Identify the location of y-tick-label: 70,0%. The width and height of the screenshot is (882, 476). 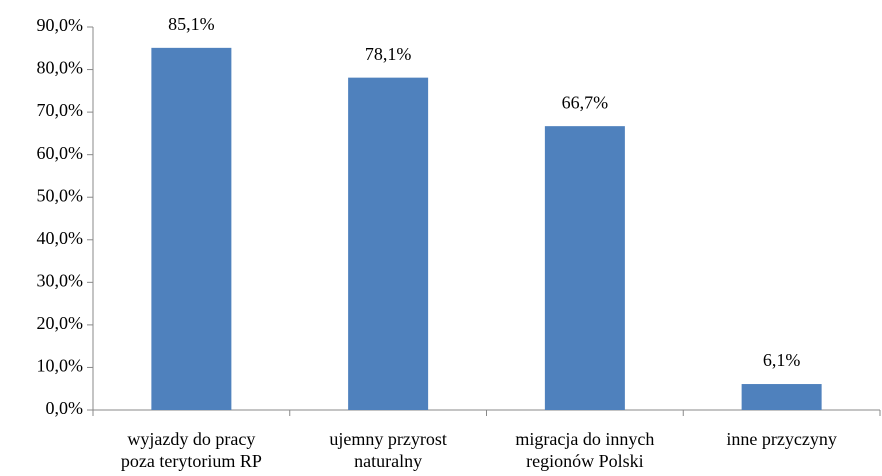
(60, 110).